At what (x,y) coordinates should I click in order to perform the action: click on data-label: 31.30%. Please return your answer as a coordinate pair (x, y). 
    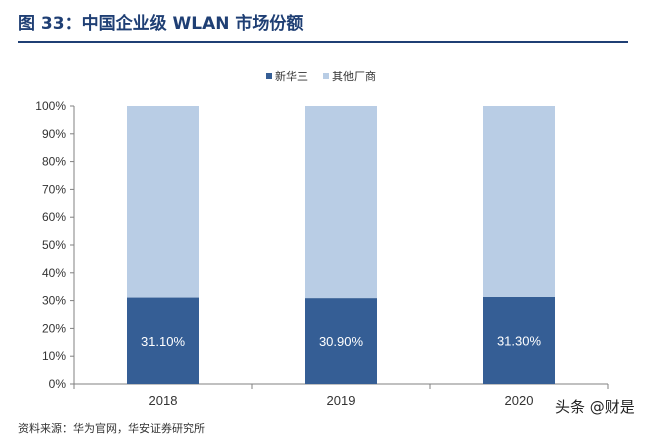
    Looking at the image, I should click on (519, 340).